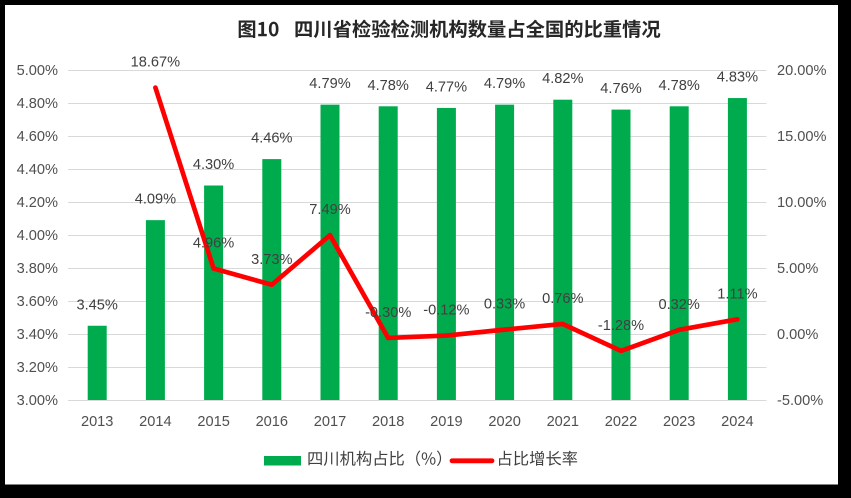 This screenshot has width=851, height=498. What do you see at coordinates (737, 78) in the screenshot?
I see `svg-text: 4.83%` at bounding box center [737, 78].